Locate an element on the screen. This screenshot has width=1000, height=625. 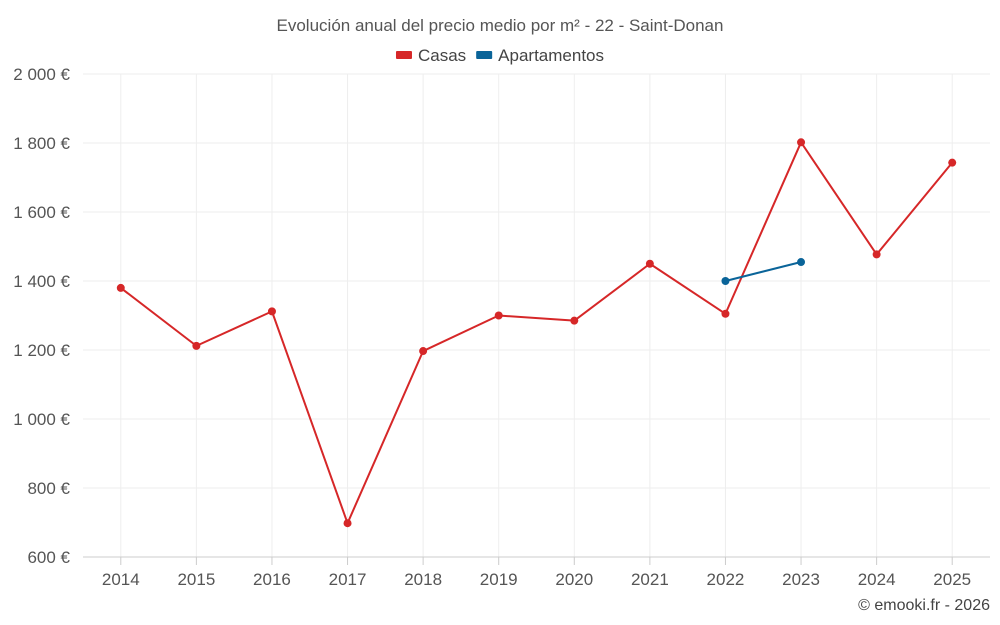
series-apartamentos is located at coordinates (763, 271).